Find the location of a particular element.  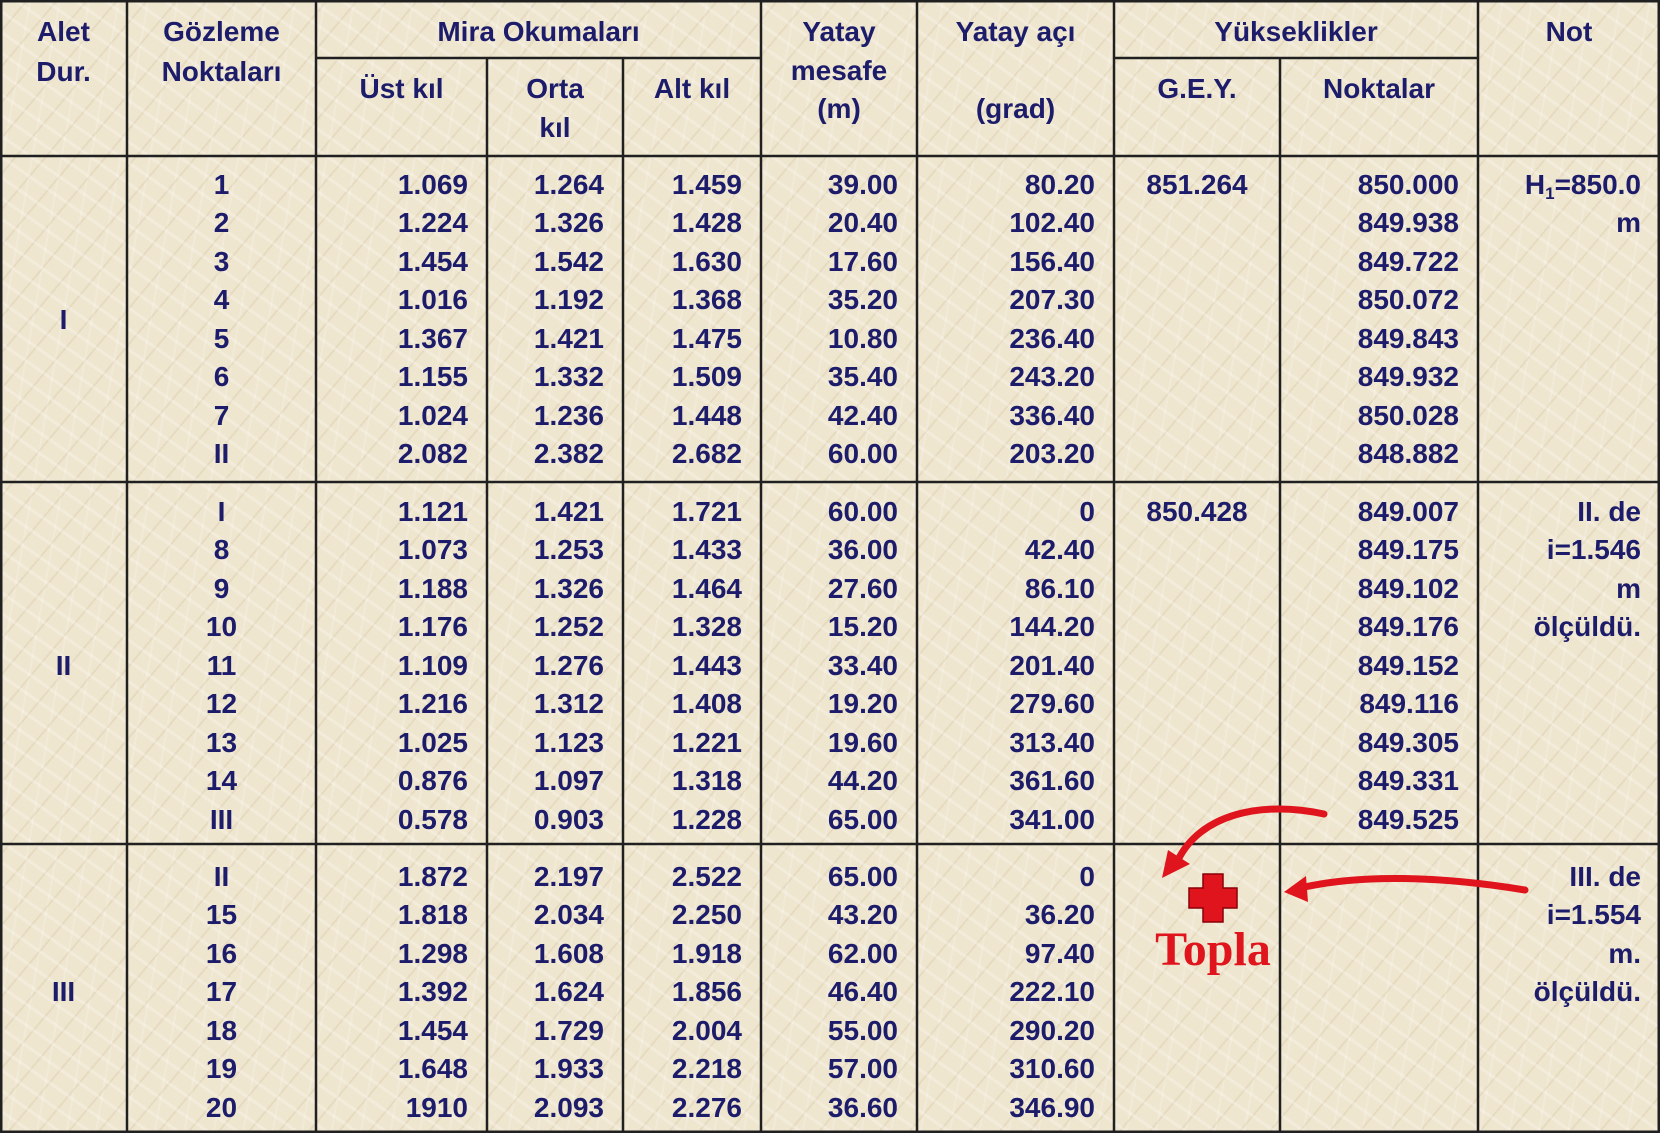

header-cell: Yatay açı is located at coordinates (1015, 31).